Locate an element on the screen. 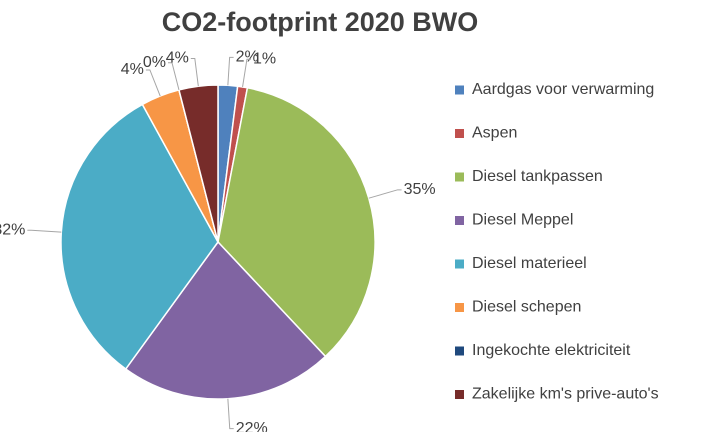 The width and height of the screenshot is (719, 432). legend-label: Diesel tankpassen is located at coordinates (537, 176).